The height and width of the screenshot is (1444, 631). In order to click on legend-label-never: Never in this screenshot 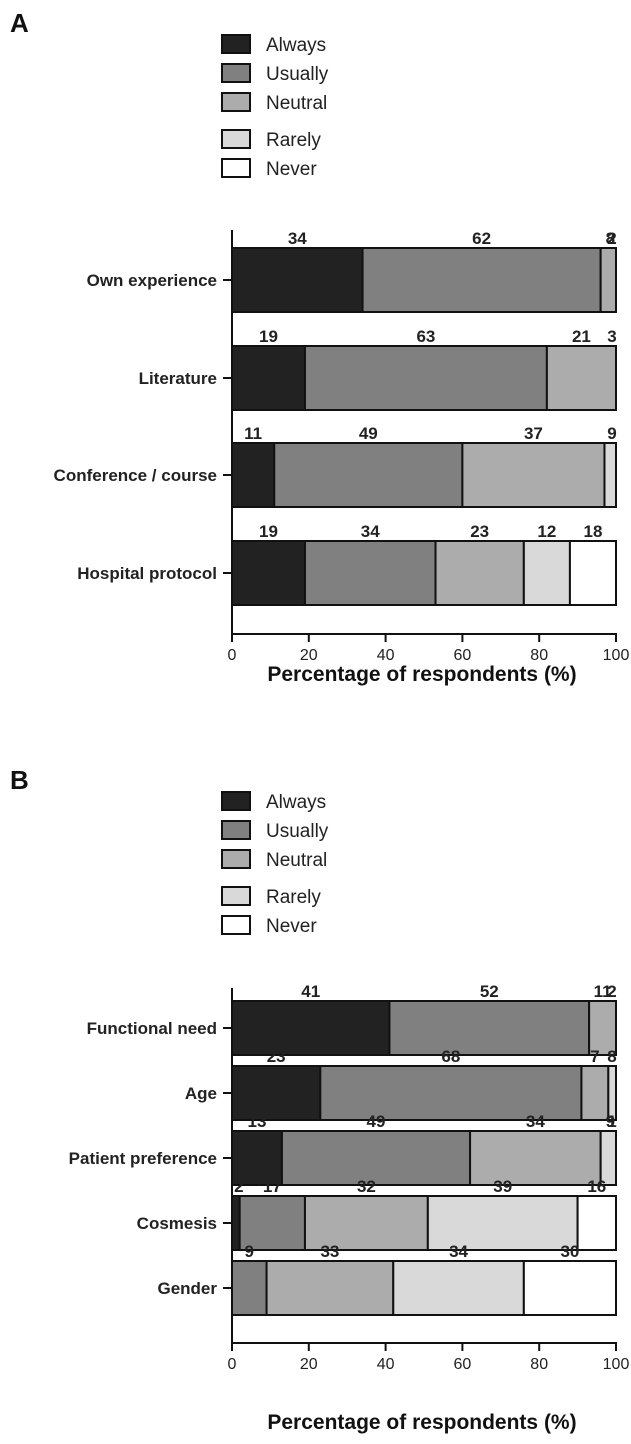, I will do `click(291, 169)`.